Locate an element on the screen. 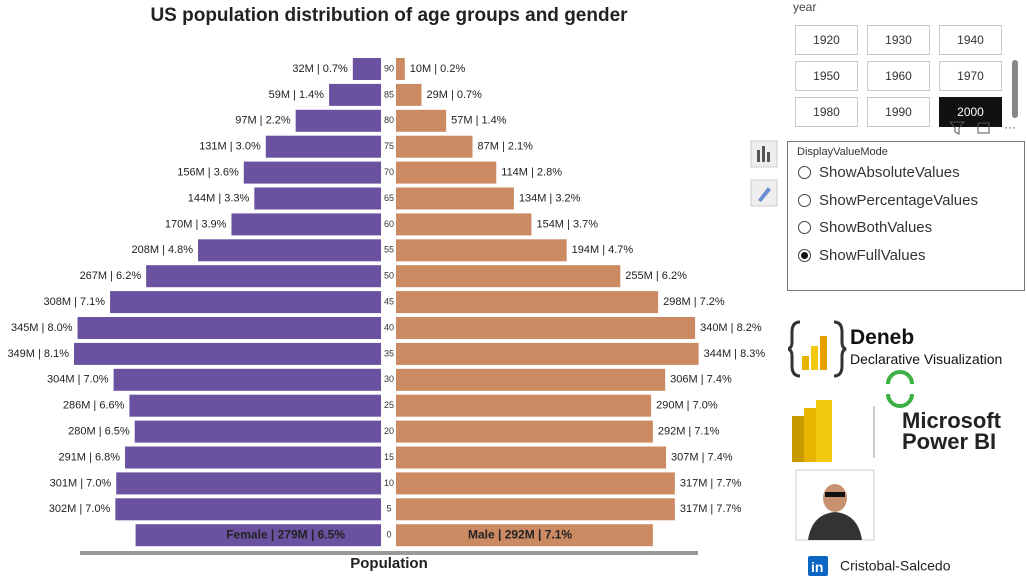  age-label: 50 is located at coordinates (389, 276).